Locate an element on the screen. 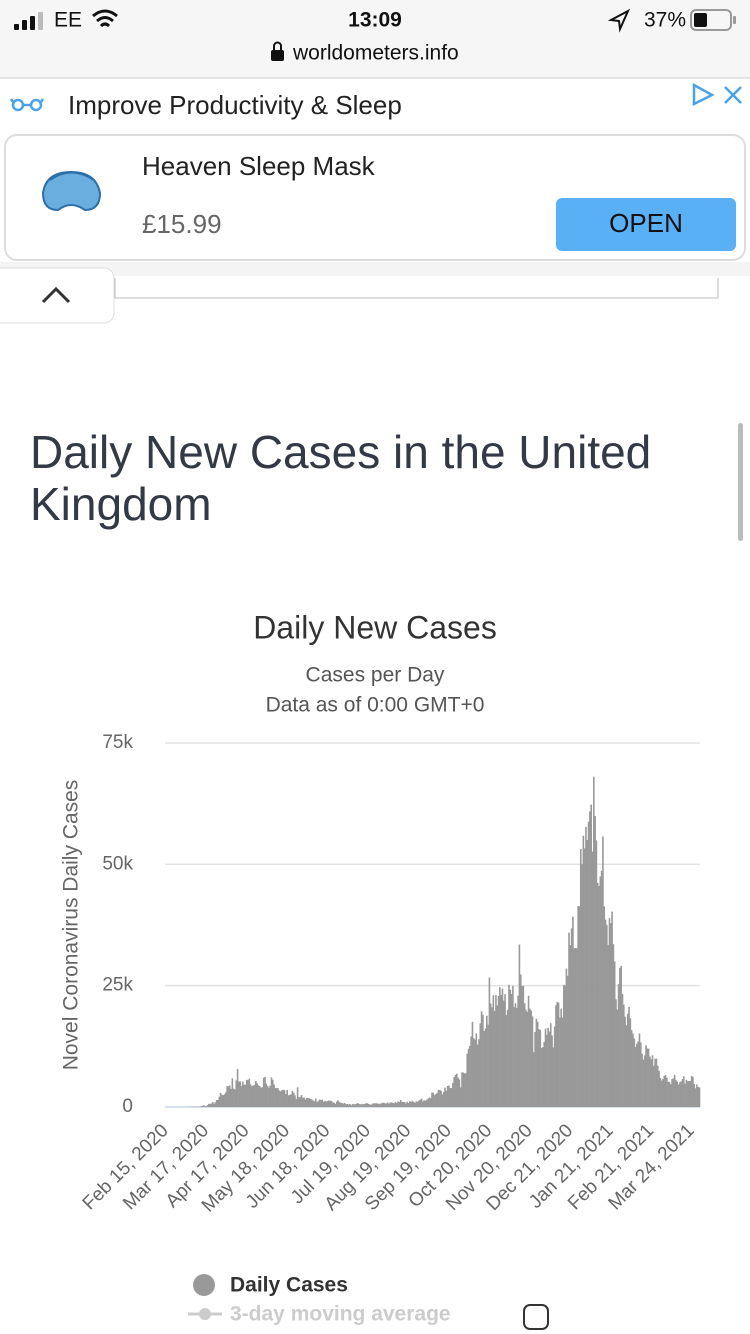 This screenshot has height=1334, width=750. y-tick-label: 50k is located at coordinates (117, 863).